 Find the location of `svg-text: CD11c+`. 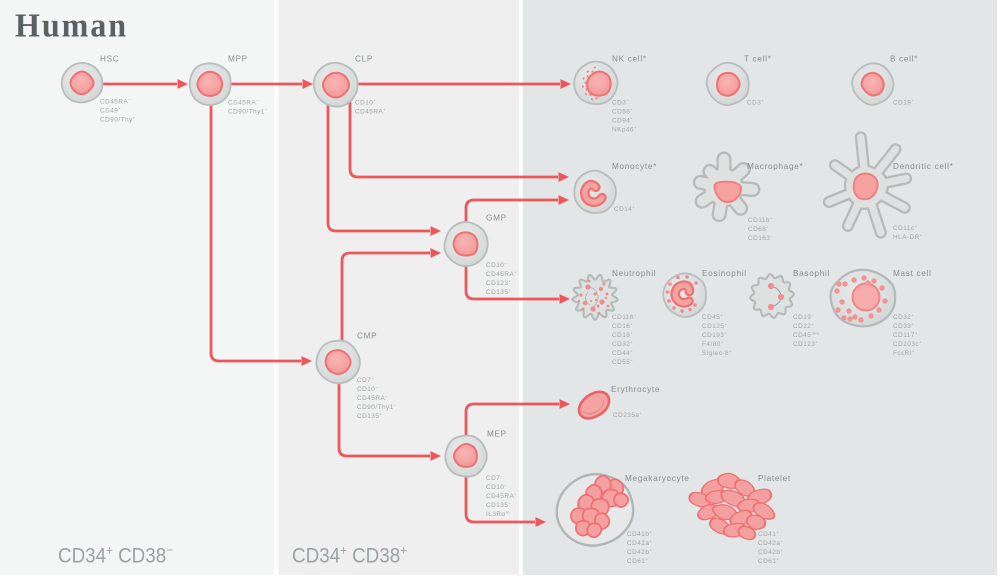

svg-text: CD11c+ is located at coordinates (905, 228).